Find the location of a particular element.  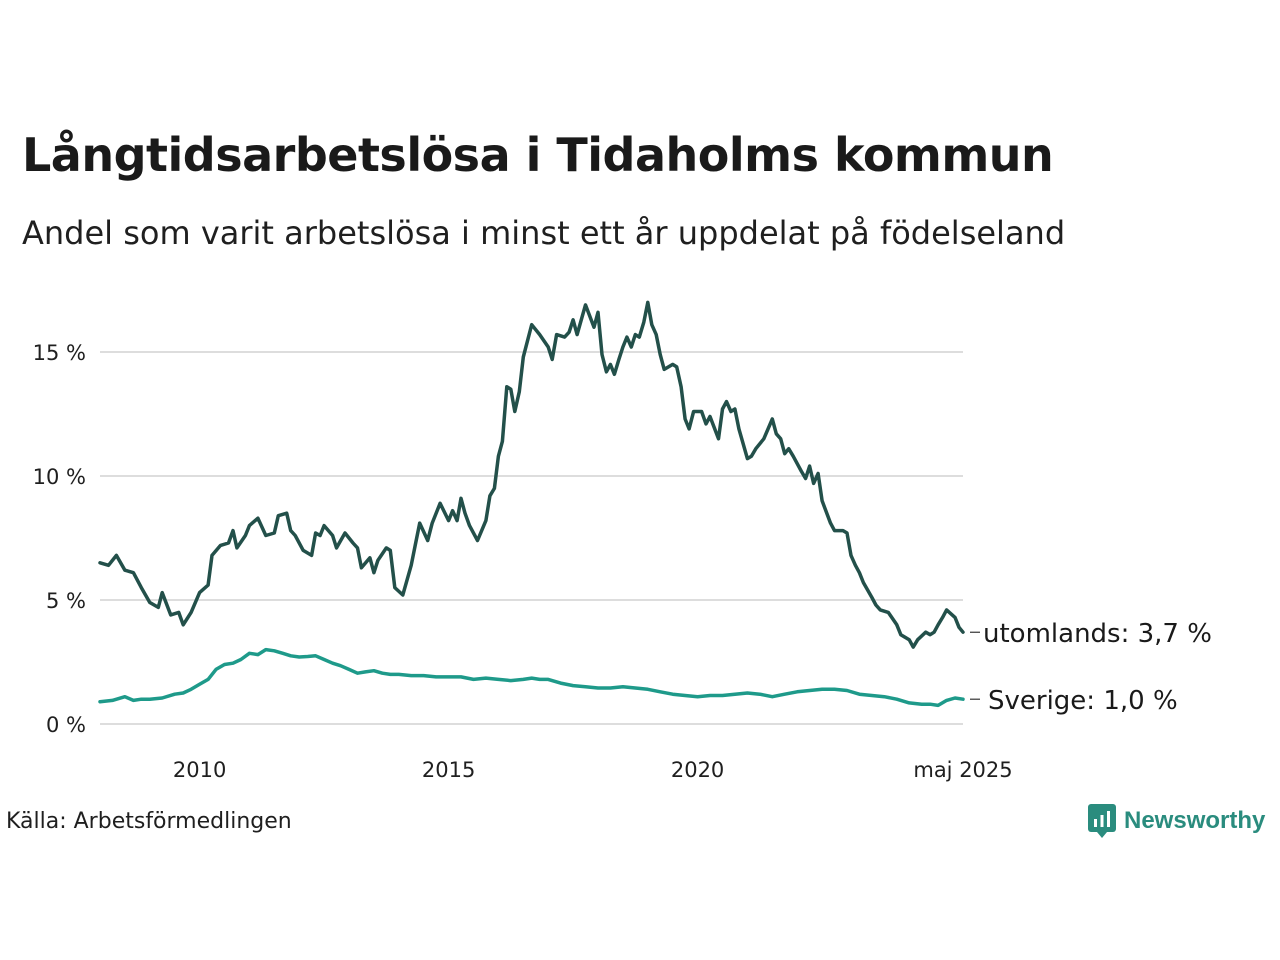

source-note: Källa: Arbetsförmedlingen is located at coordinates (149, 821).